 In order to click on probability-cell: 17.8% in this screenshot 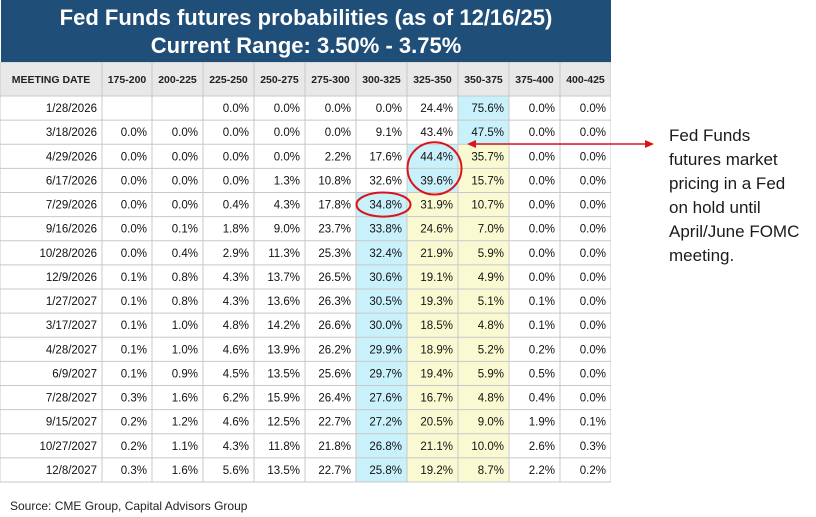, I will do `click(334, 206)`.